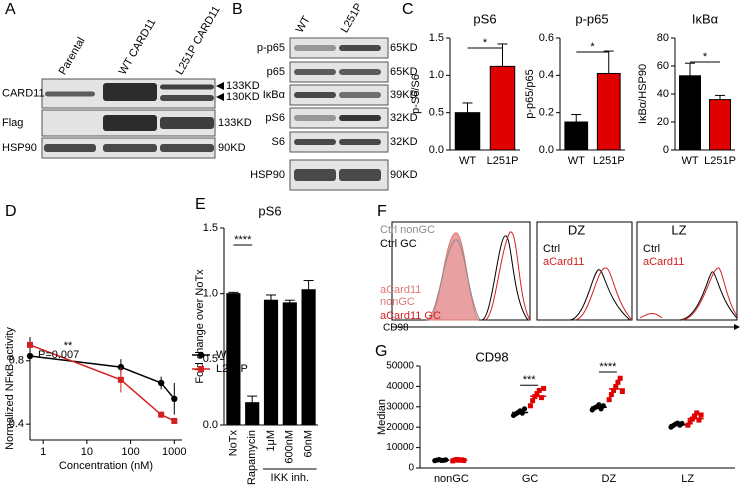  Describe the element at coordinates (404, 118) in the screenshot. I see `size-label: 32KD` at that location.